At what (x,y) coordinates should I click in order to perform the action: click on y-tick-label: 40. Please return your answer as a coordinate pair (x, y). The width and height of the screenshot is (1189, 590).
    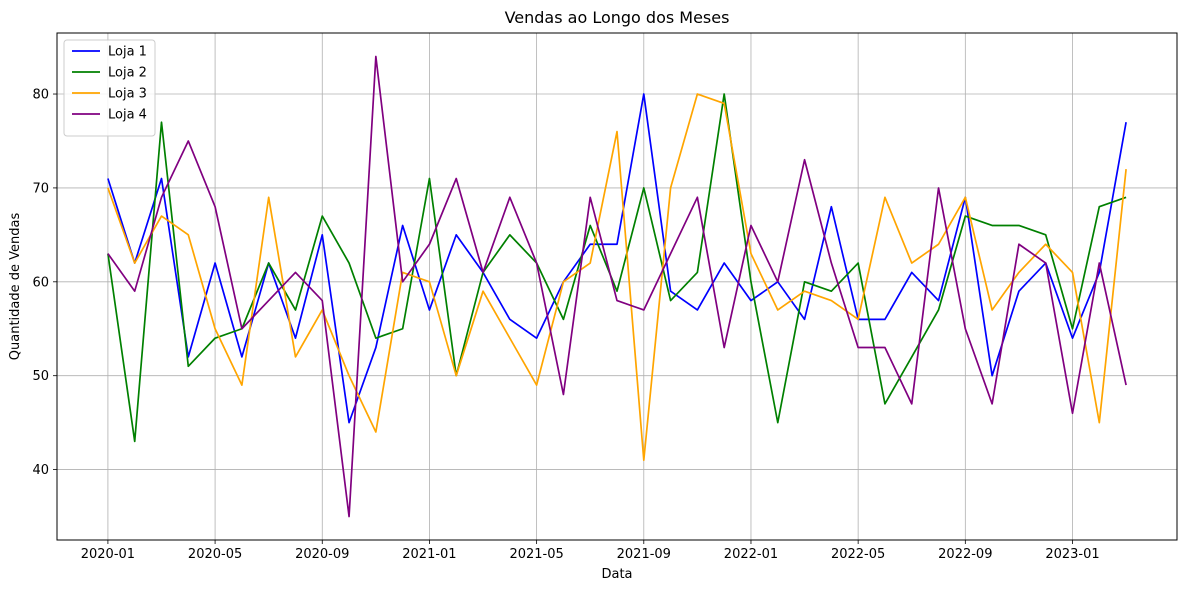
    Looking at the image, I should click on (40, 470).